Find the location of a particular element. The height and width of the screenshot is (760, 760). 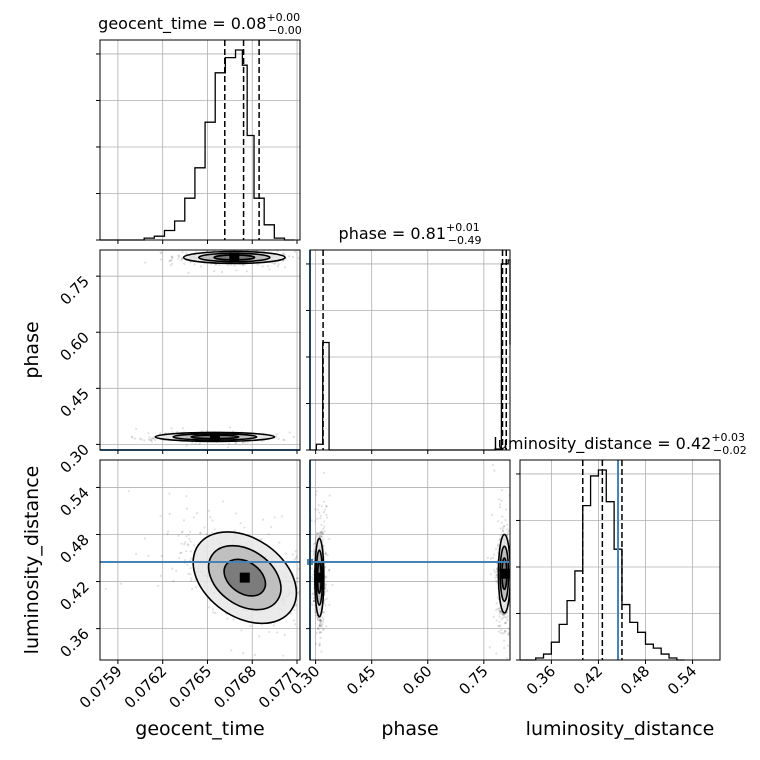

xlabel-luminosity_distance: luminosity_distance is located at coordinates (620, 729).